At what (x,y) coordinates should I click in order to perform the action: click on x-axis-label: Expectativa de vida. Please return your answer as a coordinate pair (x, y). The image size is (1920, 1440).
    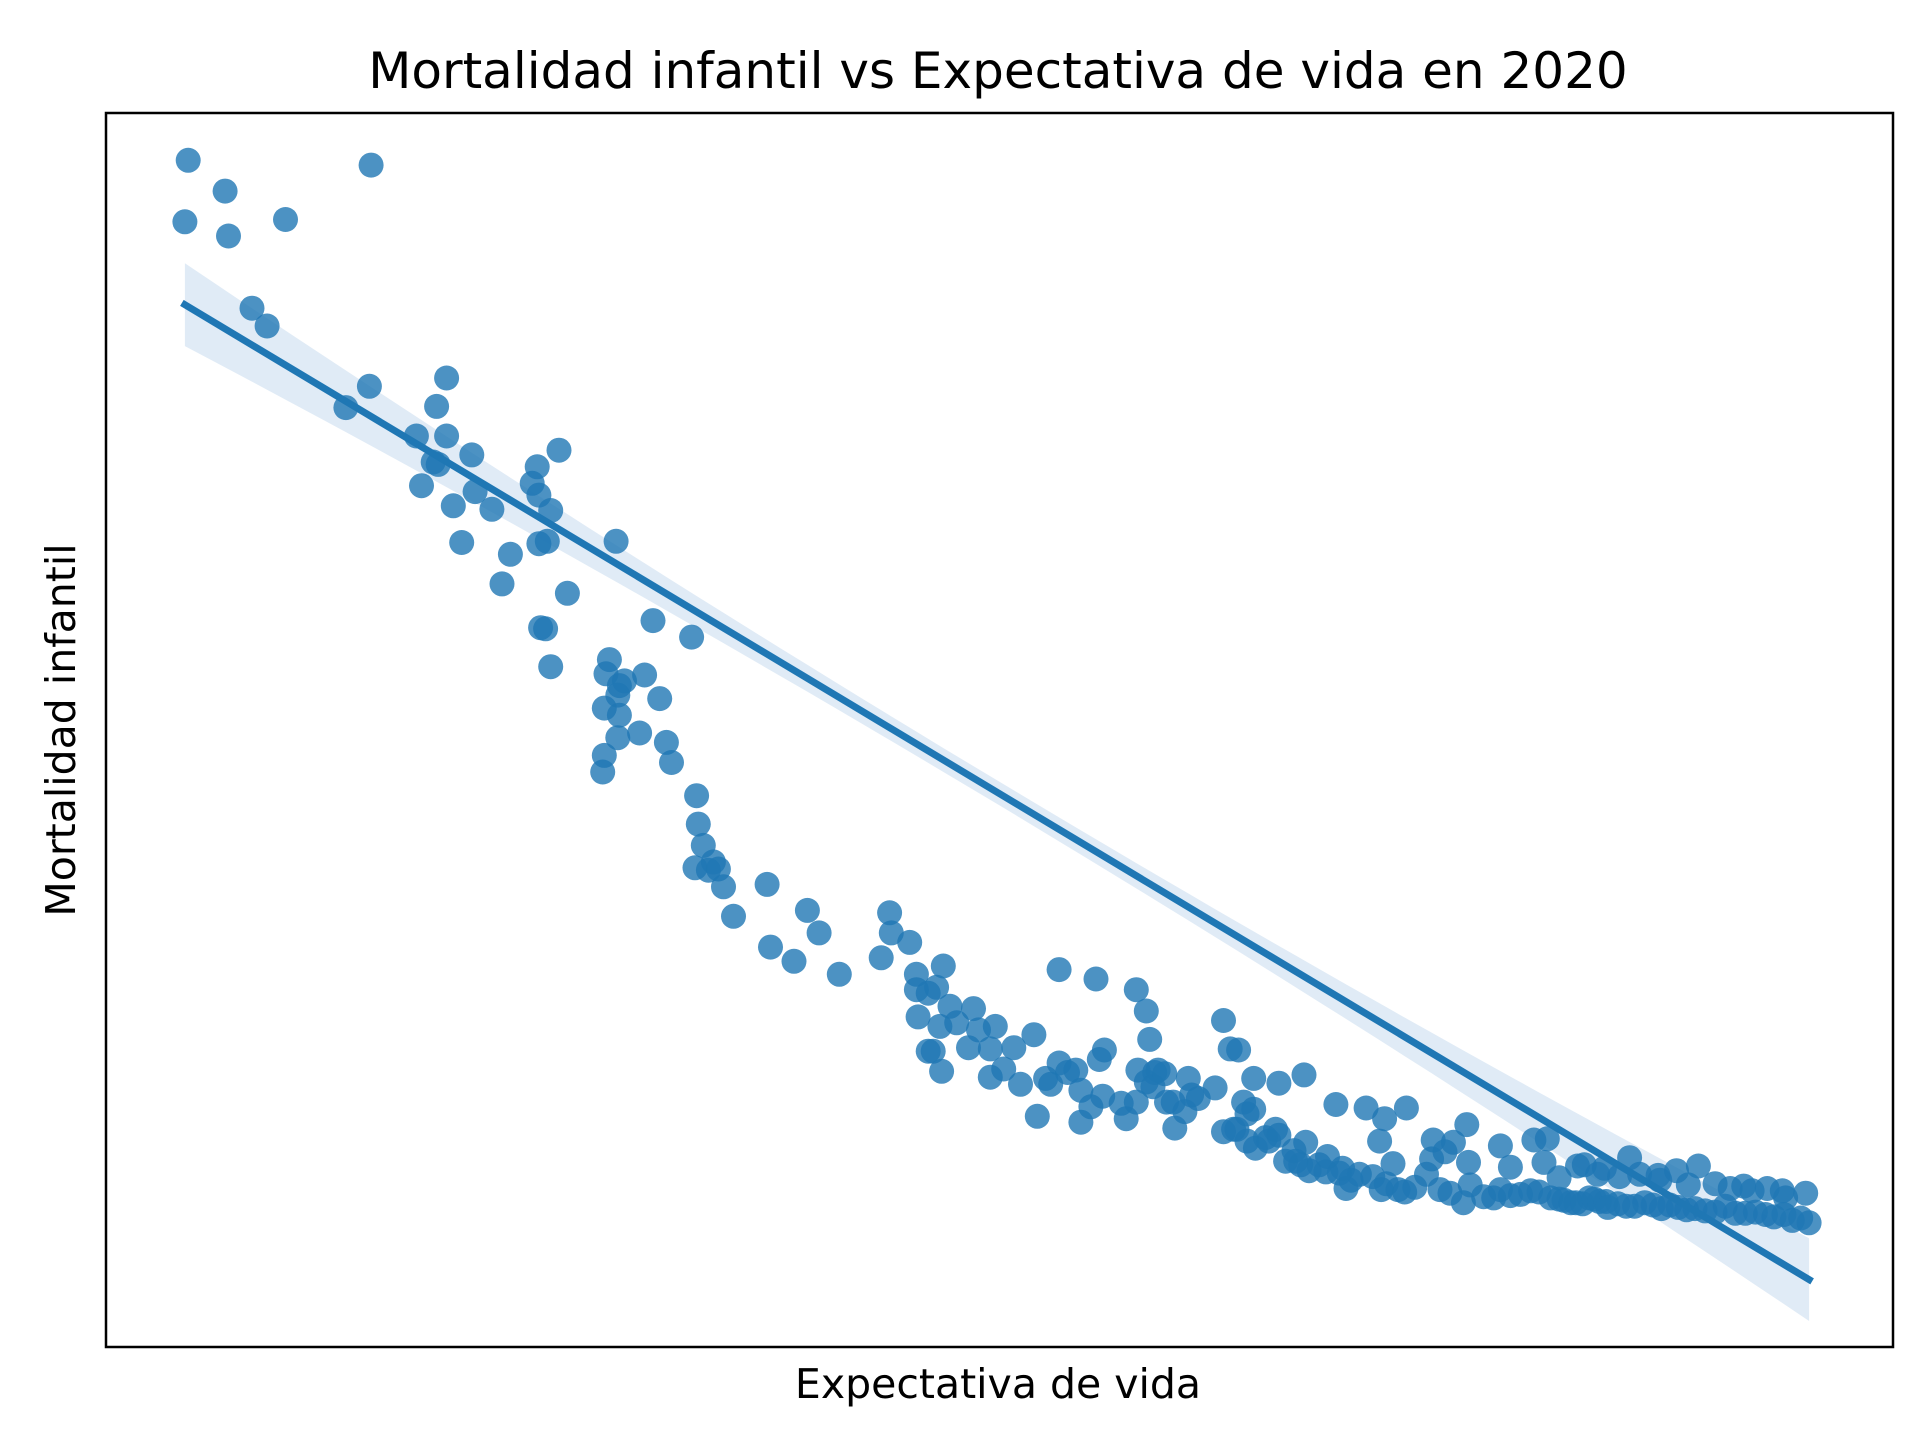
    Looking at the image, I should click on (998, 1384).